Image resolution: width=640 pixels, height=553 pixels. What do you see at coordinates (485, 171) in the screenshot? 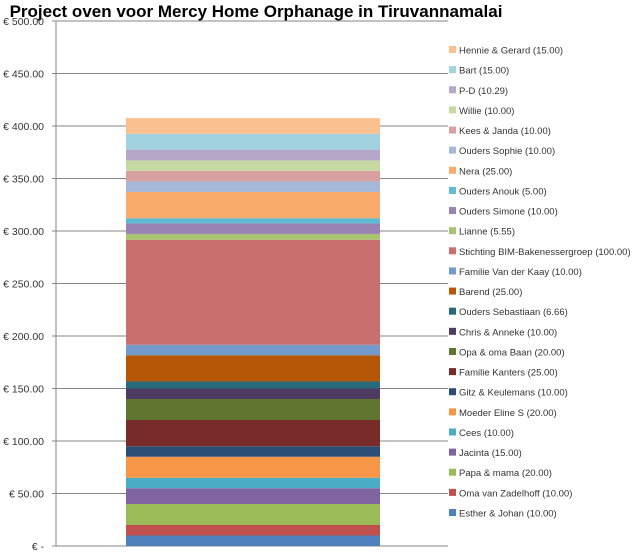
I see `legend-label-17: Nera (25.00)` at bounding box center [485, 171].